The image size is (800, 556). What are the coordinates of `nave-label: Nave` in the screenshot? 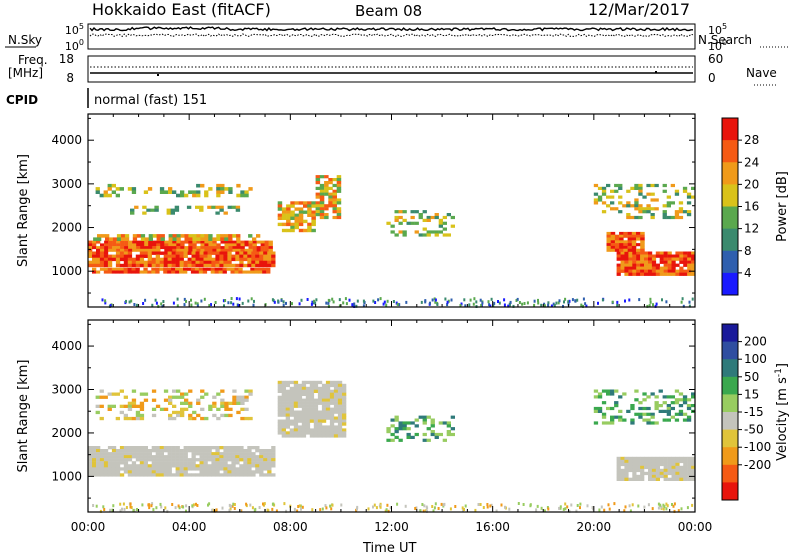 It's located at (761, 73).